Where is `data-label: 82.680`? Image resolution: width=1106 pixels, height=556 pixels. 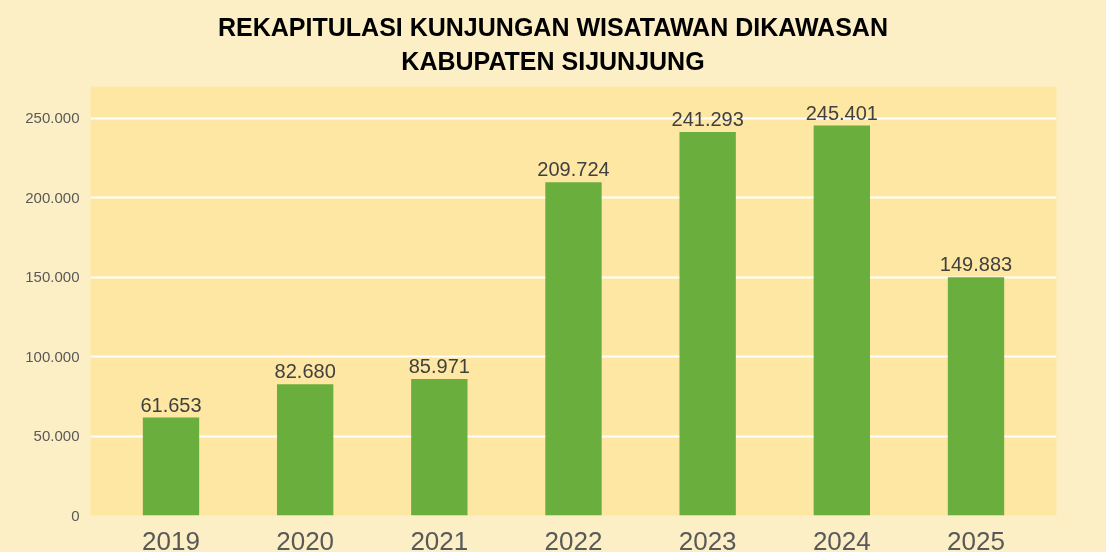 data-label: 82.680 is located at coordinates (305, 371).